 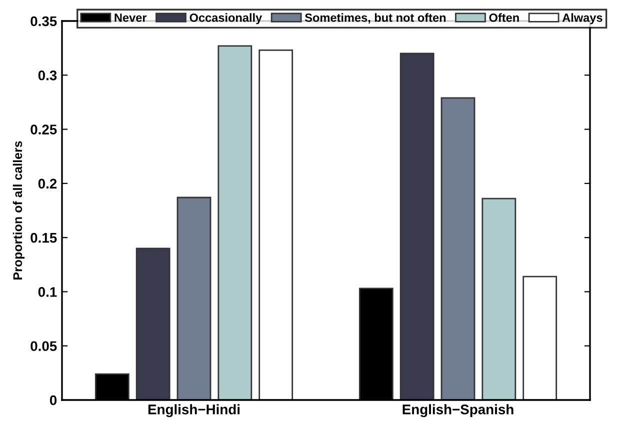 What do you see at coordinates (43, 346) in the screenshot?
I see `y-tick-label: 0.05` at bounding box center [43, 346].